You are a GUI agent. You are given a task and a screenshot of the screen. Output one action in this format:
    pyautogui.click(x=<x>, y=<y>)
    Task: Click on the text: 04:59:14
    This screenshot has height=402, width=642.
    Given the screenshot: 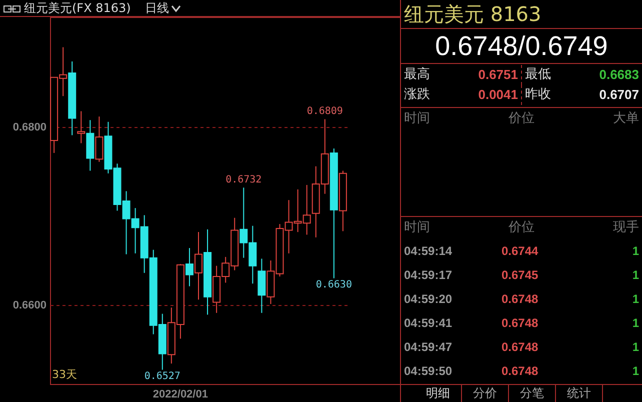 What is the action you would take?
    pyautogui.click(x=429, y=251)
    